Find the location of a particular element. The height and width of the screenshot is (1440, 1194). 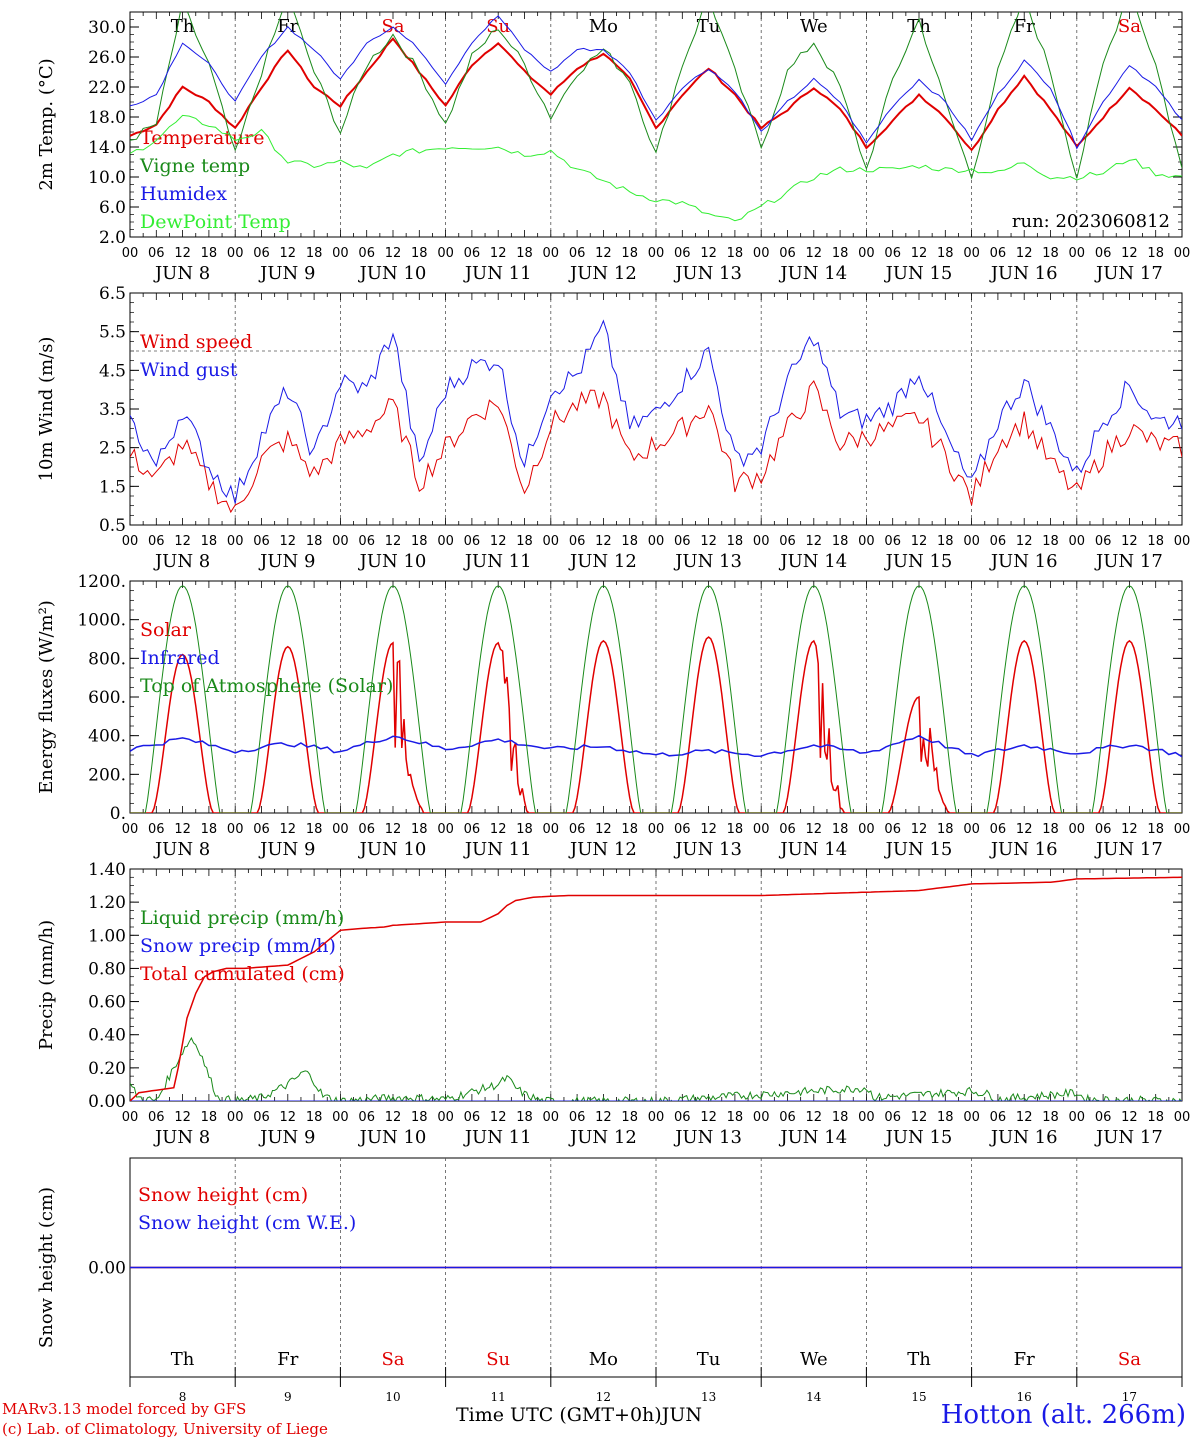

weekday-label: Su is located at coordinates (498, 1359).